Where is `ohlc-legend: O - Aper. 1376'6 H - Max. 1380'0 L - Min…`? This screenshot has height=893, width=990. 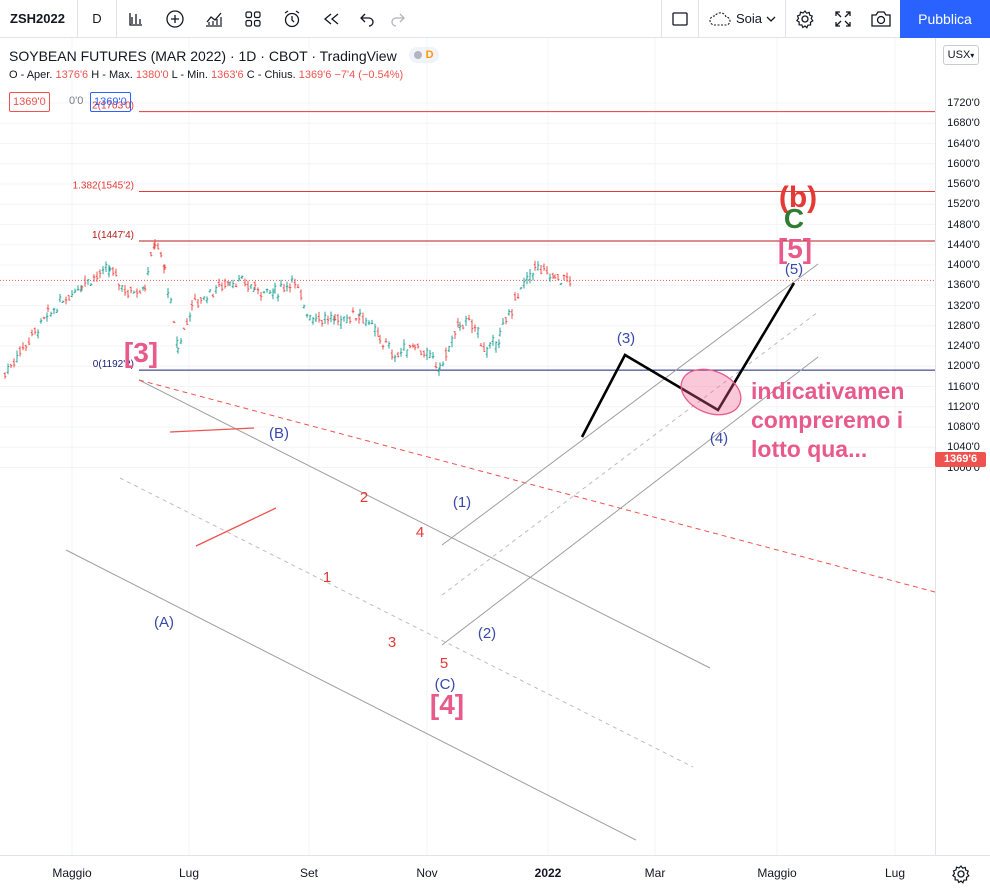 ohlc-legend: O - Aper. 1376'6 H - Max. 1380'0 L - Min… is located at coordinates (206, 75).